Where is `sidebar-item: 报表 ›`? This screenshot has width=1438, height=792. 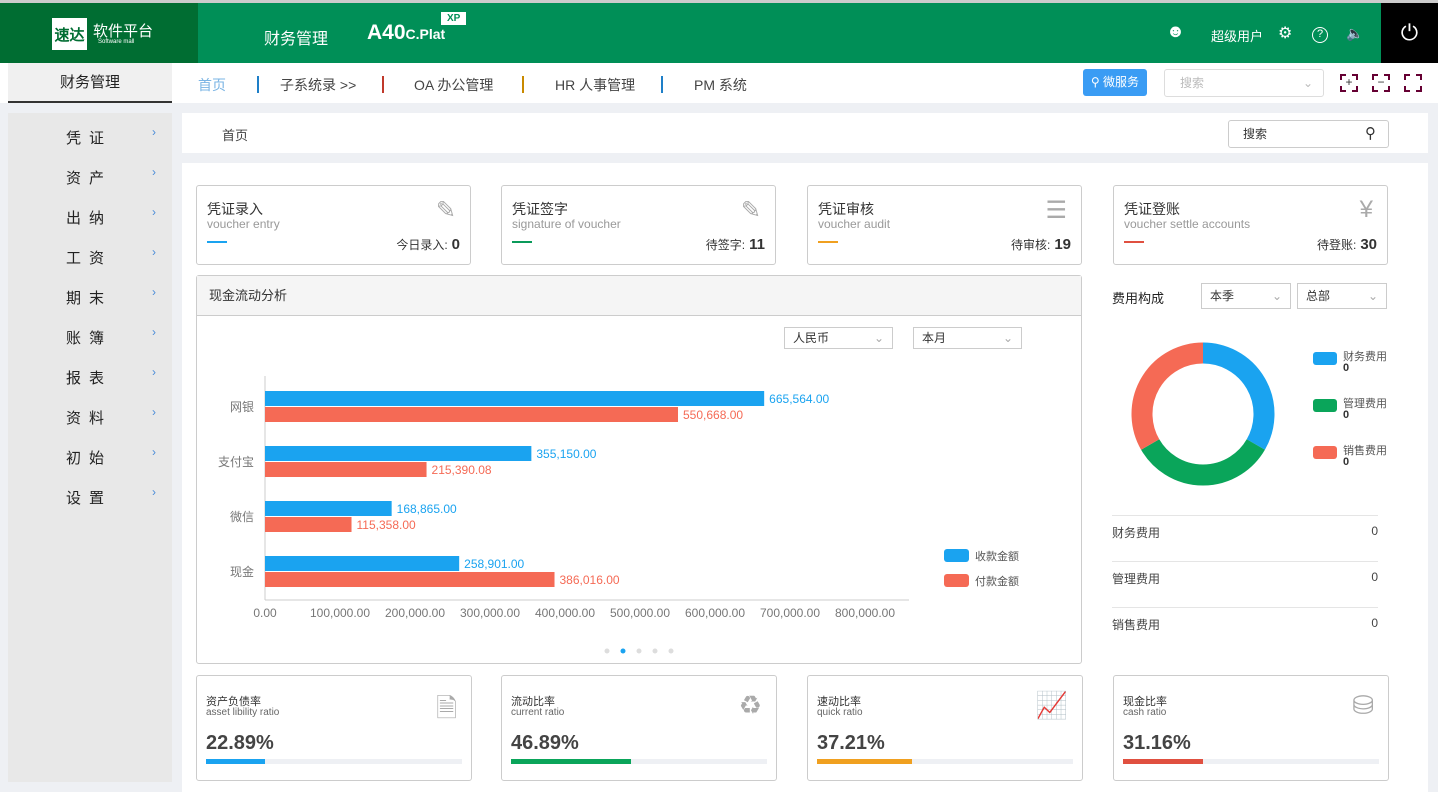 sidebar-item: 报表 › is located at coordinates (90, 375).